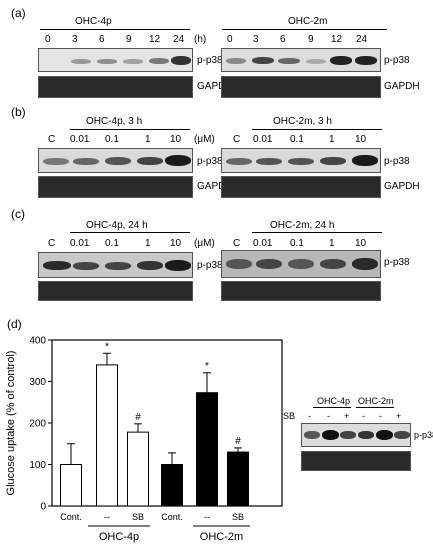 The image size is (433, 550). I want to click on panel-c-left-p38-label: p-p38, so click(210, 265).